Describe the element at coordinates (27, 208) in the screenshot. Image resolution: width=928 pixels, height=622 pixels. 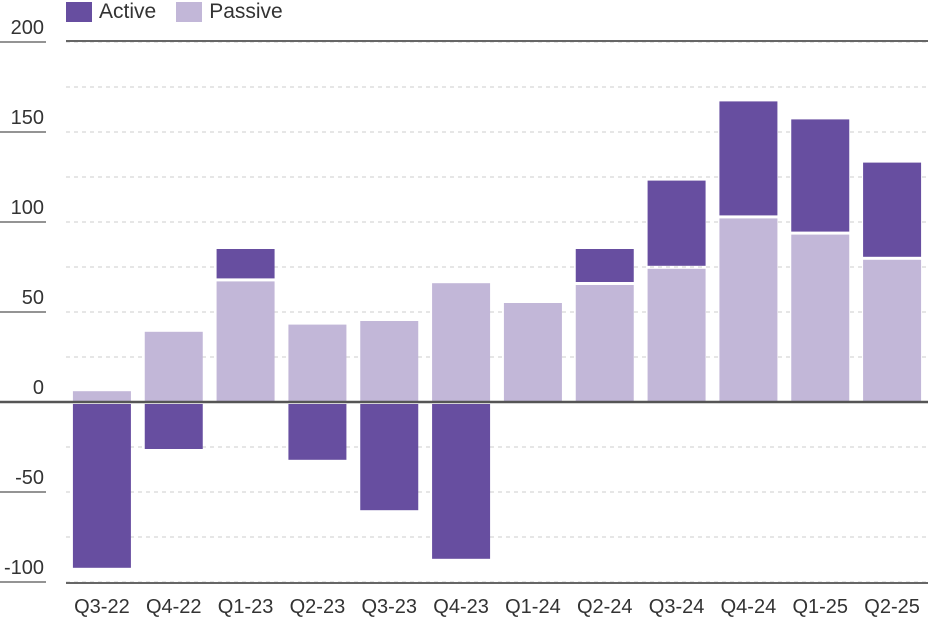
I see `y-tick-label: 100` at that location.